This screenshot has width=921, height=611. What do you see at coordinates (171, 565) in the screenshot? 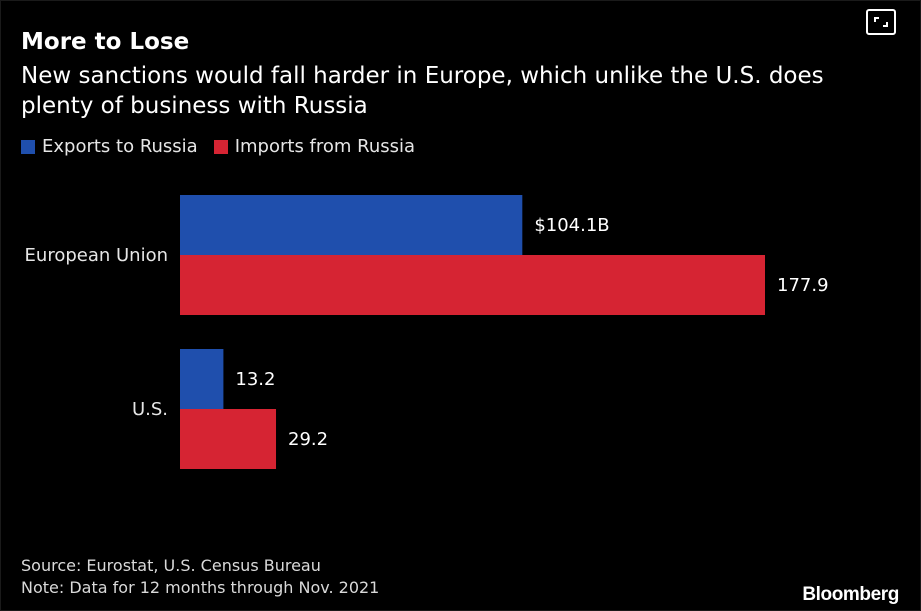
I see `source-text: Source: Eurostat, U.S. Census Bureau` at bounding box center [171, 565].